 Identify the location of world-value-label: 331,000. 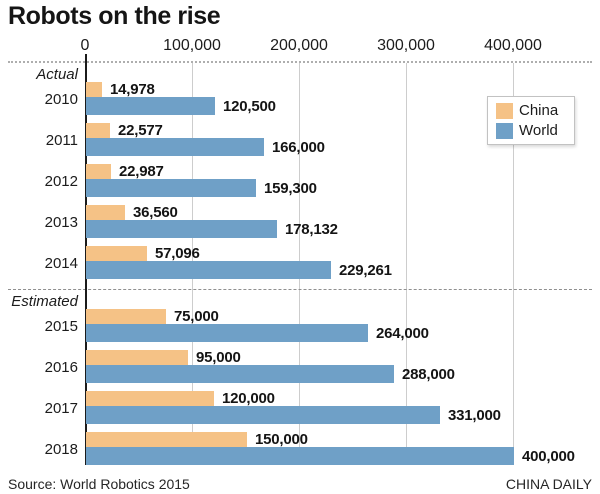
(474, 415).